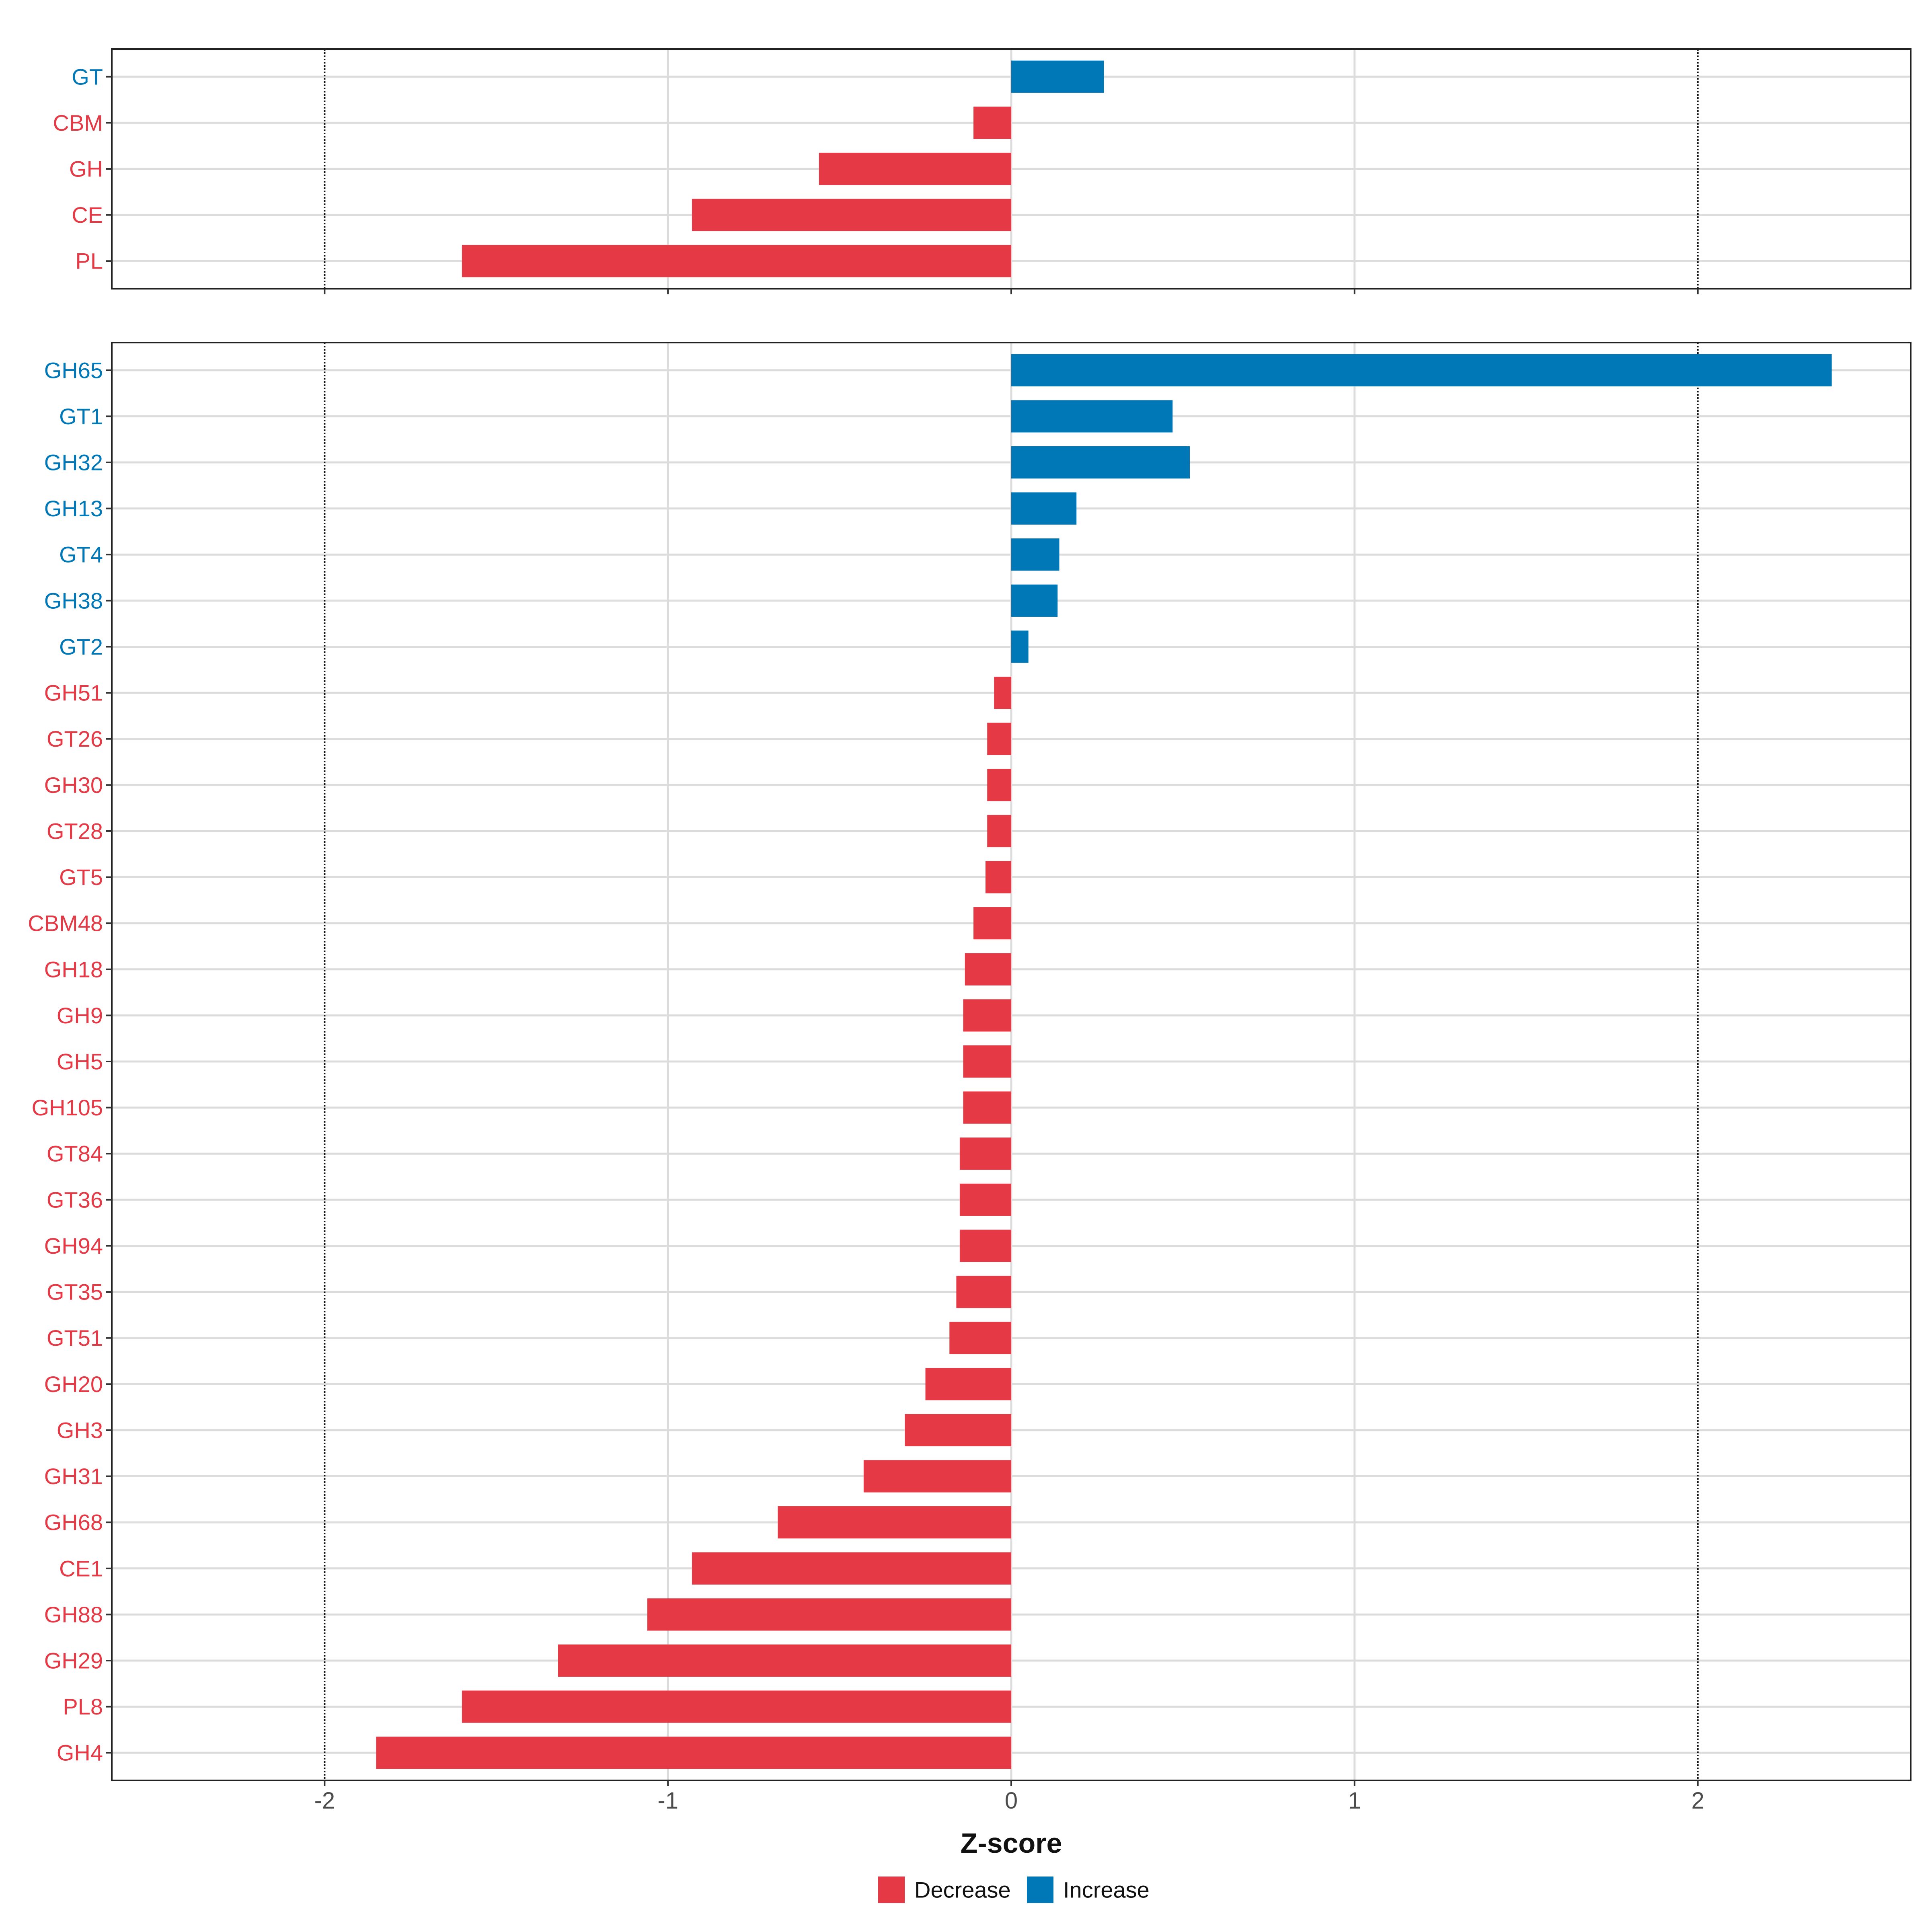  I want to click on bar-ce, so click(851, 215).